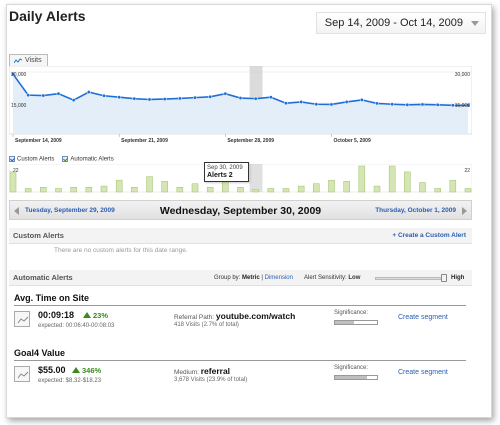 The height and width of the screenshot is (425, 500). What do you see at coordinates (444, 278) in the screenshot?
I see `sensitivity-slider-handle` at bounding box center [444, 278].